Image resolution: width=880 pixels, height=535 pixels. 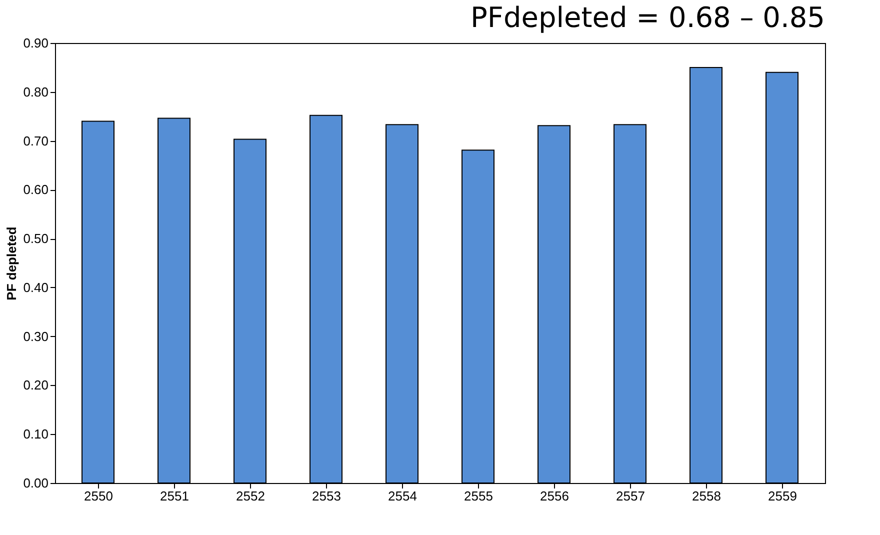 What do you see at coordinates (647, 17) in the screenshot?
I see `text: PFdepleted = 0.68 – 0.85` at bounding box center [647, 17].